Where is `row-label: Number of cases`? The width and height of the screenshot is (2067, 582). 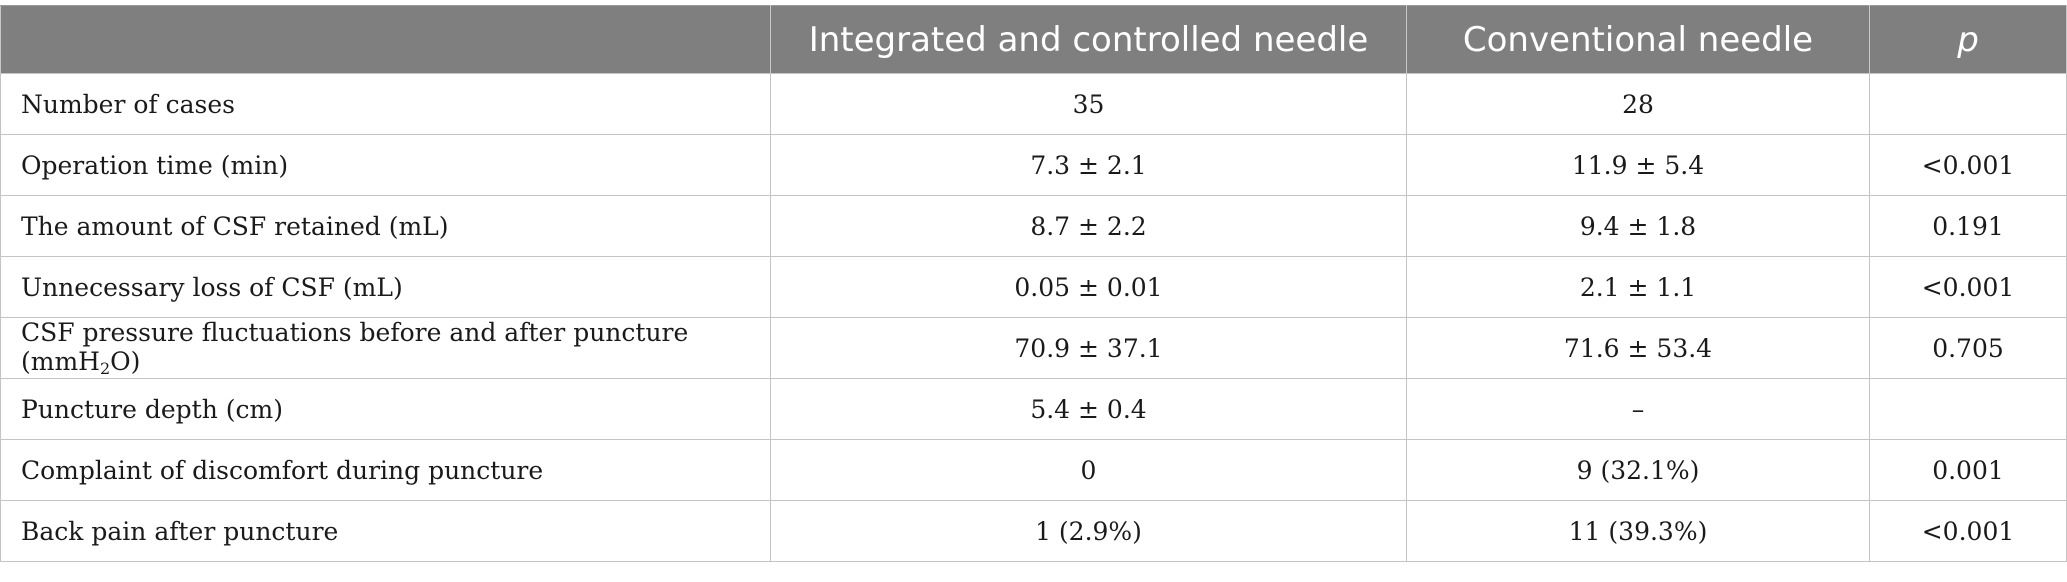 row-label: Number of cases is located at coordinates (385, 104).